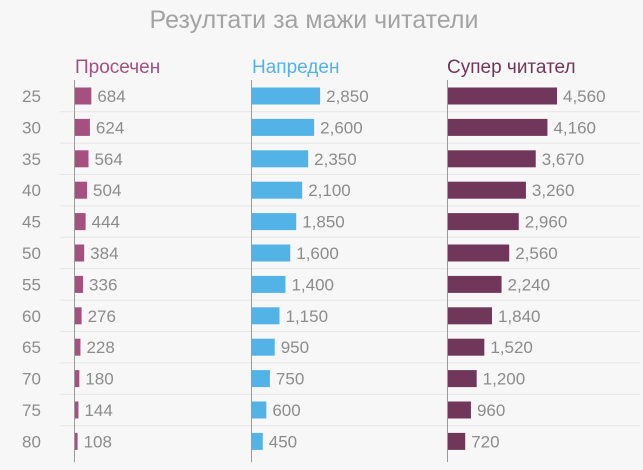 The height and width of the screenshot is (470, 643). Describe the element at coordinates (108, 159) in the screenshot. I see `data-label: 564` at that location.